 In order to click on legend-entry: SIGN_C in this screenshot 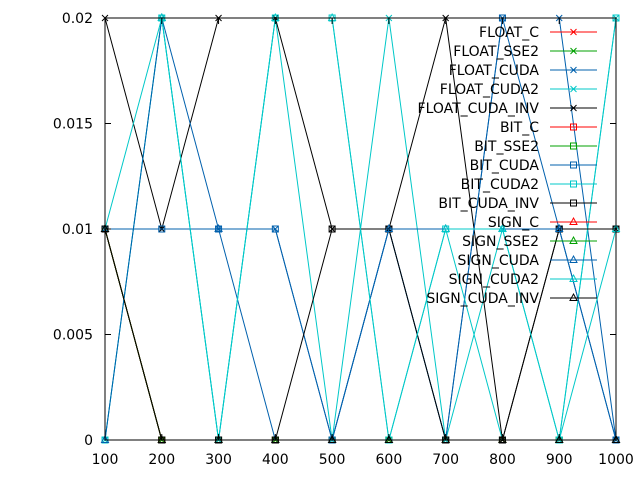, I will do `click(542, 223)`.